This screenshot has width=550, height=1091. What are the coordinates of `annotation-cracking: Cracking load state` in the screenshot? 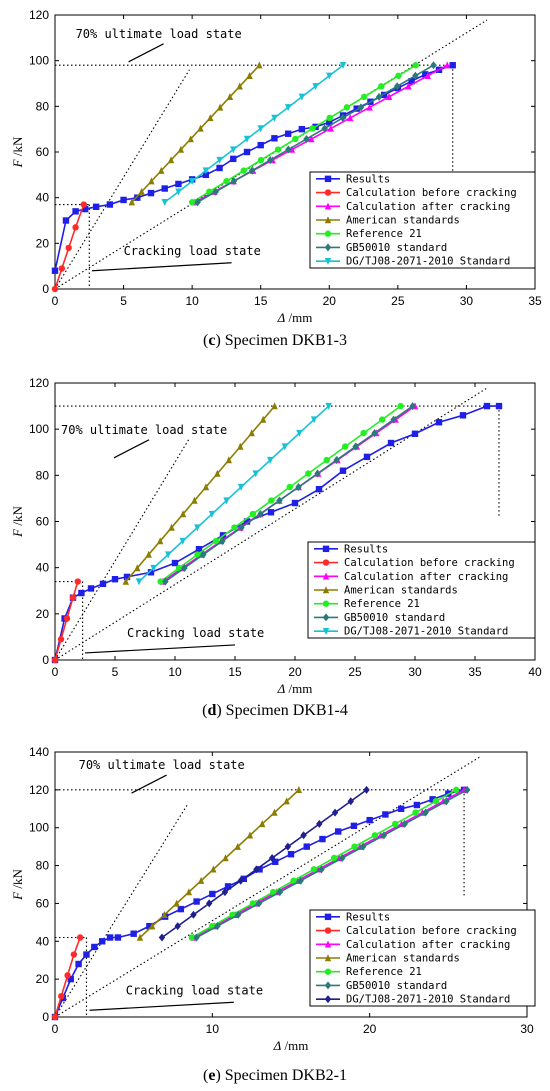 It's located at (192, 251).